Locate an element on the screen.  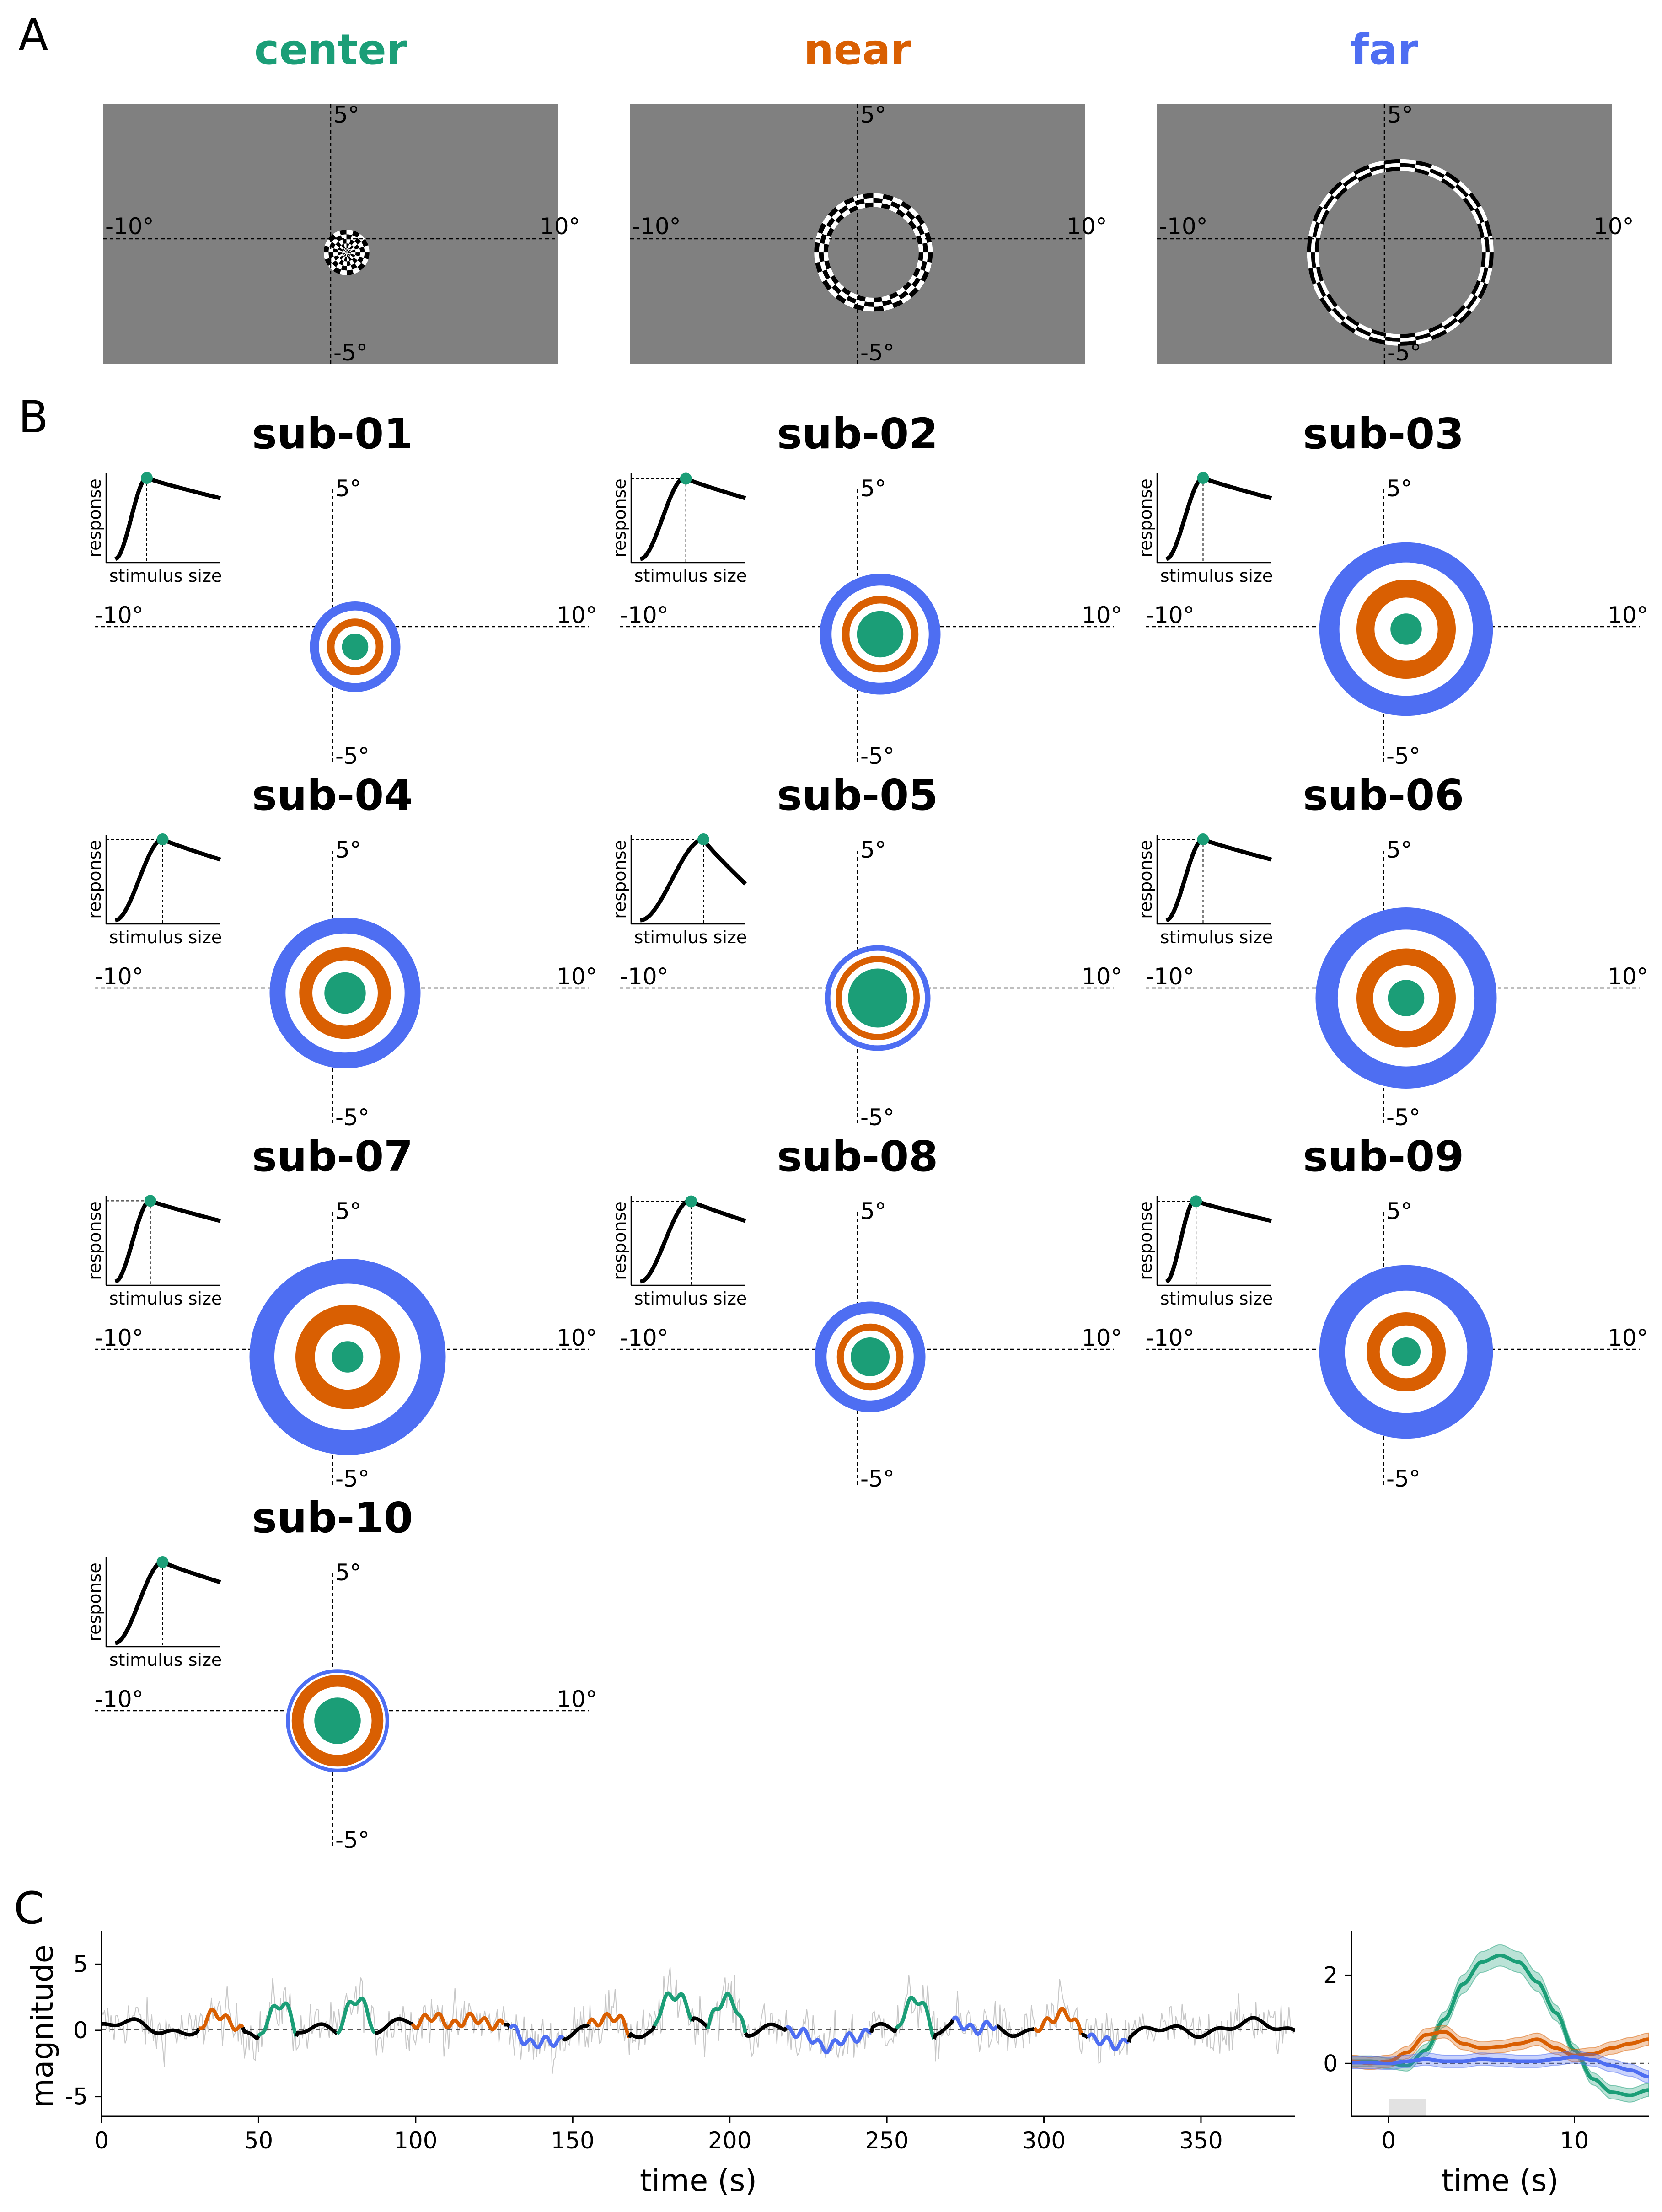
mean-line-far is located at coordinates (1500, 2067).